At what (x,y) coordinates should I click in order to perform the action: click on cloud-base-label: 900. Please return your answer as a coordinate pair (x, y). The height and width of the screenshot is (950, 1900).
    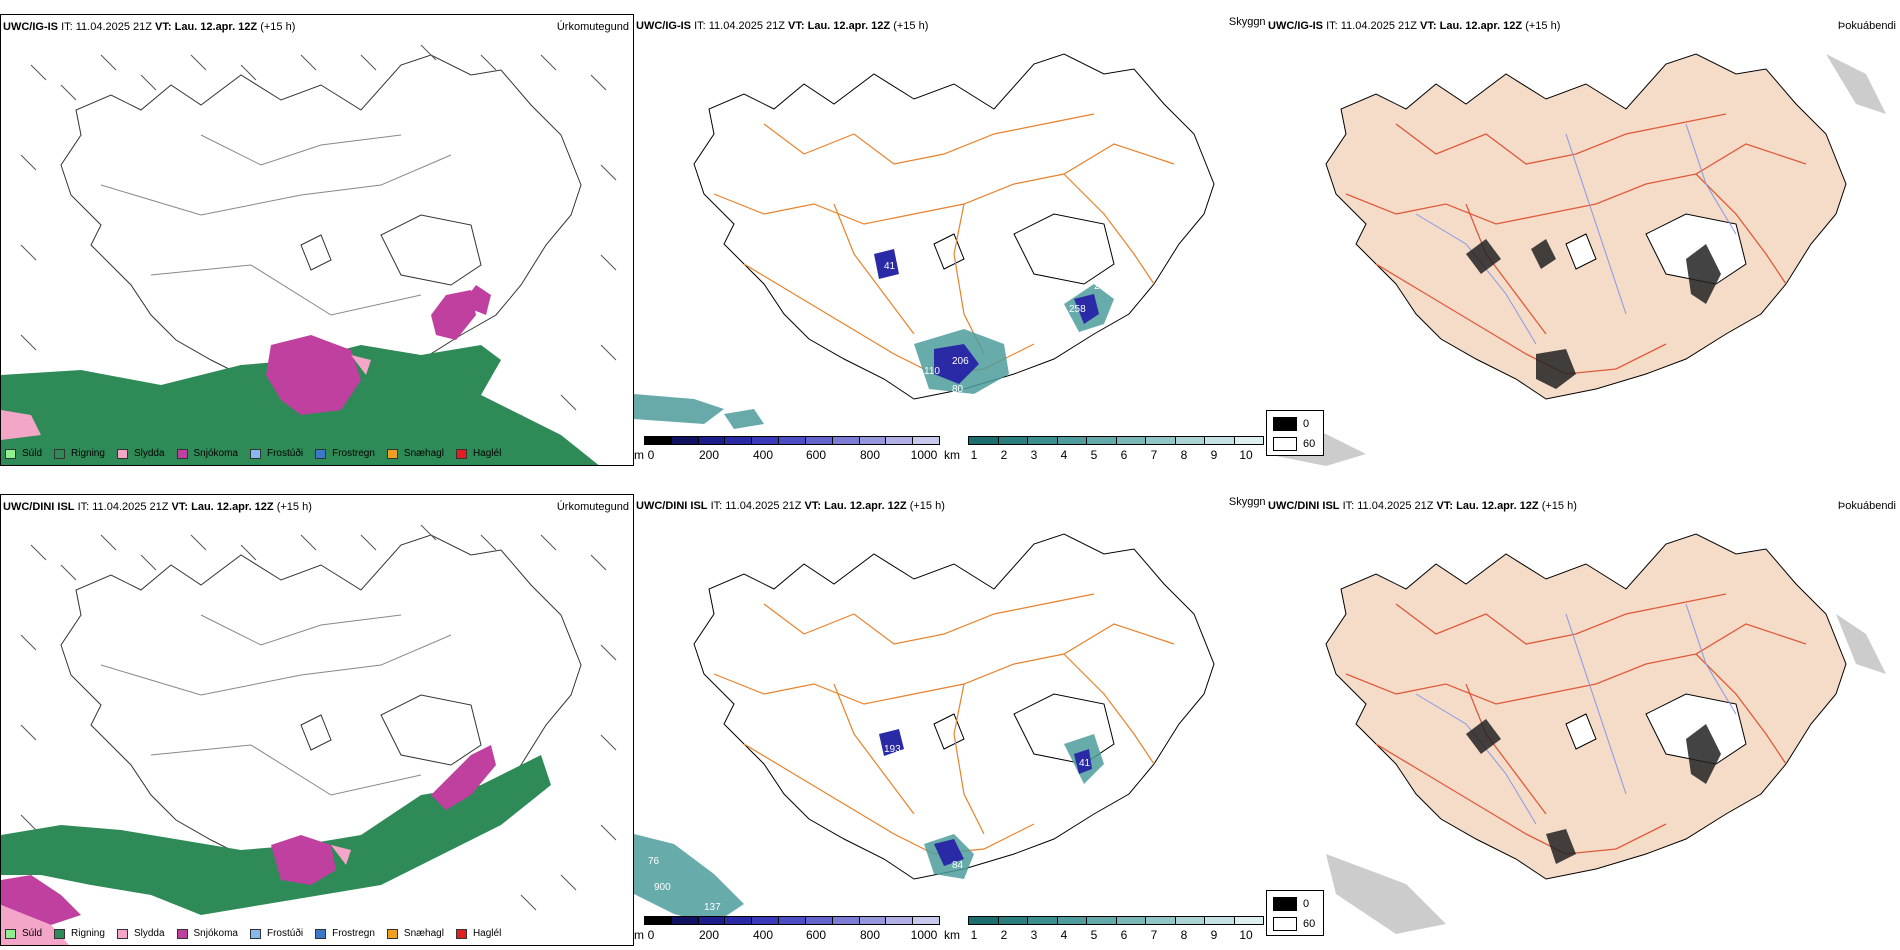
    Looking at the image, I should click on (662, 887).